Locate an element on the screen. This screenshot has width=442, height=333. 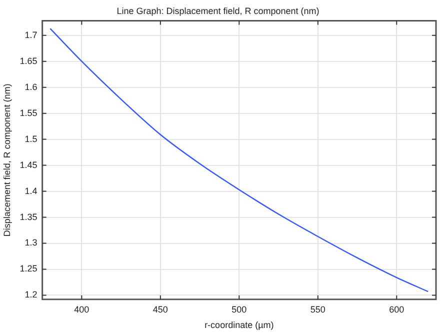
y-tick-label: 1.3 is located at coordinates (31, 243).